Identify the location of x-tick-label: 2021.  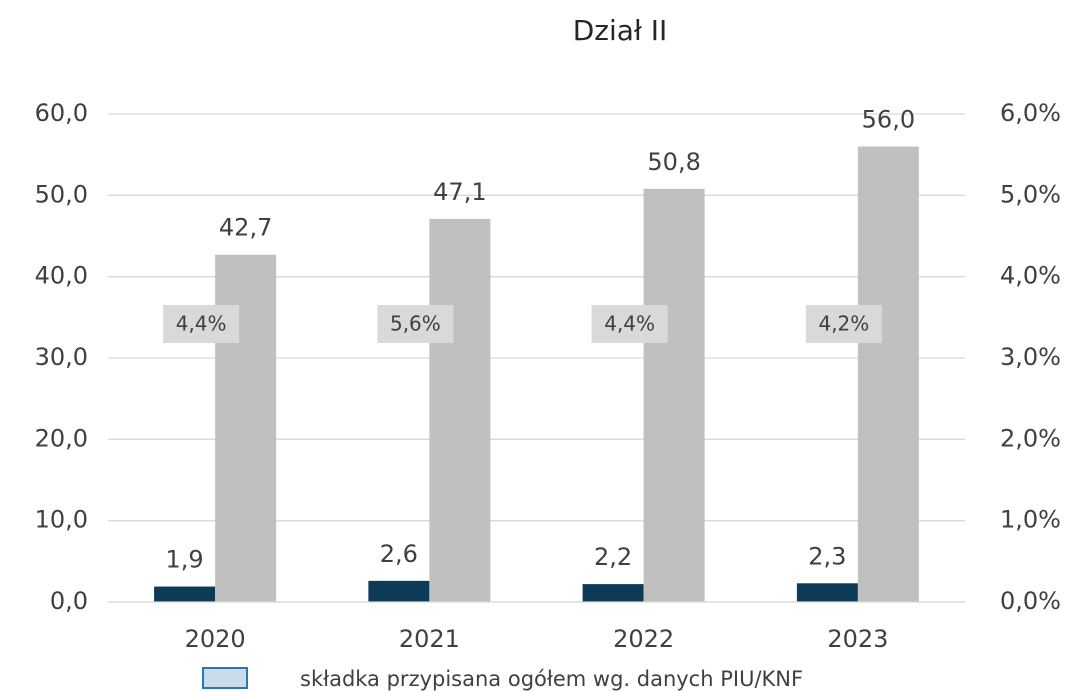
(429, 639).